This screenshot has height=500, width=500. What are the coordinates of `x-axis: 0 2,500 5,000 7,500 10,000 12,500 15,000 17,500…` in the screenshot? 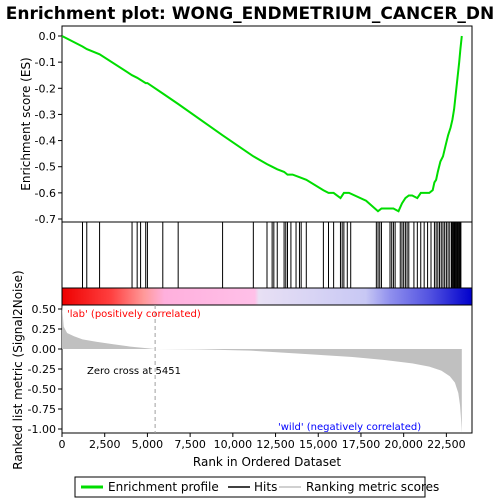 It's located at (262, 442).